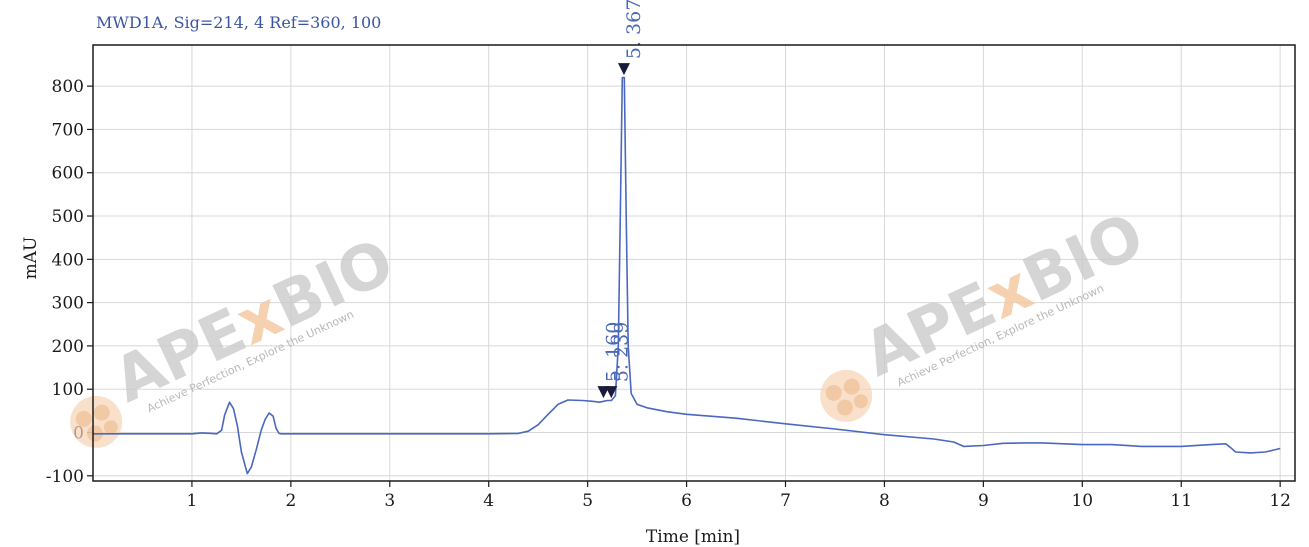 Image resolution: width=1309 pixels, height=547 pixels. I want to click on y-tick-label: 800, so click(68, 87).